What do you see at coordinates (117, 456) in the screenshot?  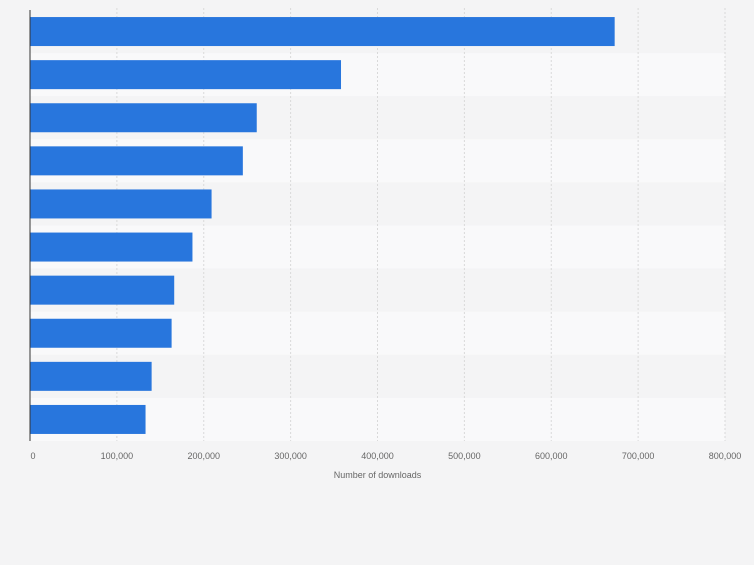 I see `x-tick-label: 100,000` at bounding box center [117, 456].